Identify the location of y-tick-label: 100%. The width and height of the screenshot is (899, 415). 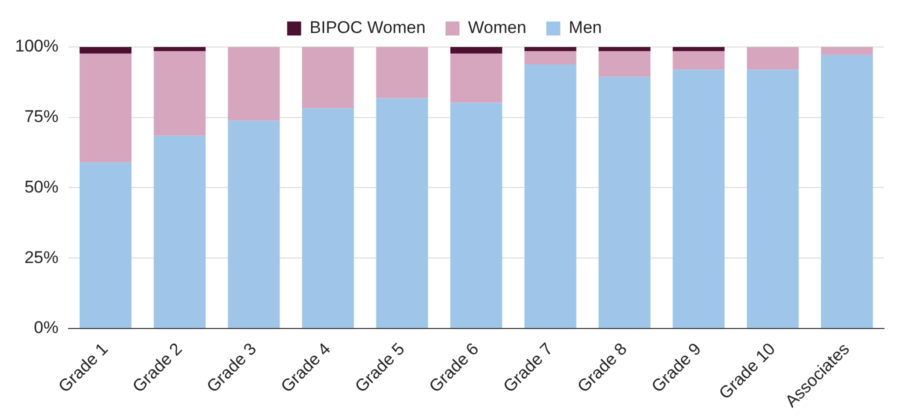
(36, 46).